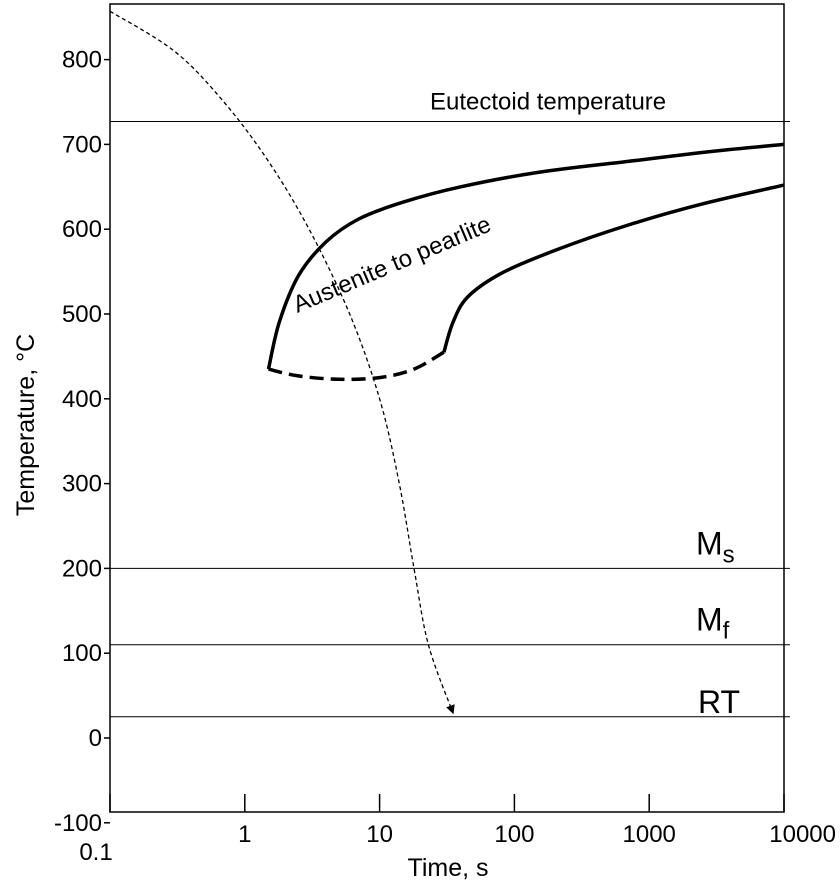 The image size is (840, 893). I want to click on y-ticks-layer: -1000100200300400500600700800900, so click(82, 442).